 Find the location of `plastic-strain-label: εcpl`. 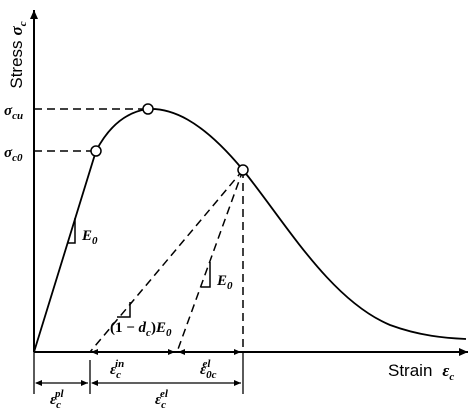

plastic-strain-label: εcpl is located at coordinates (57, 399).